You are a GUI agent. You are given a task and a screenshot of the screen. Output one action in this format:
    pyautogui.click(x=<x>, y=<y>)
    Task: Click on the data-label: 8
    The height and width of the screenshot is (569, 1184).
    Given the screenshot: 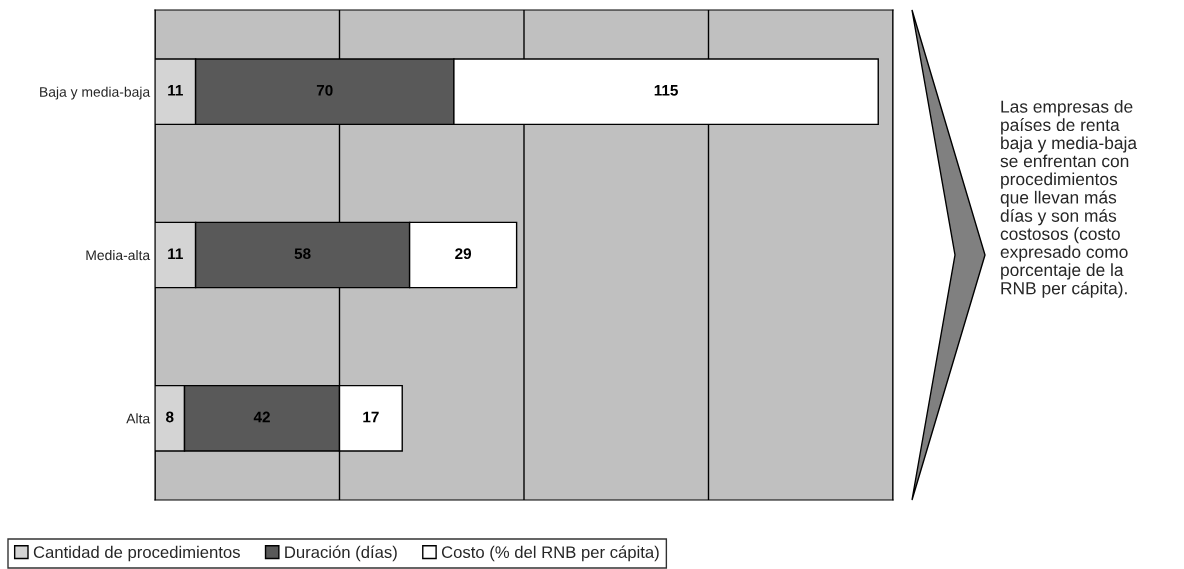 What is the action you would take?
    pyautogui.click(x=170, y=417)
    